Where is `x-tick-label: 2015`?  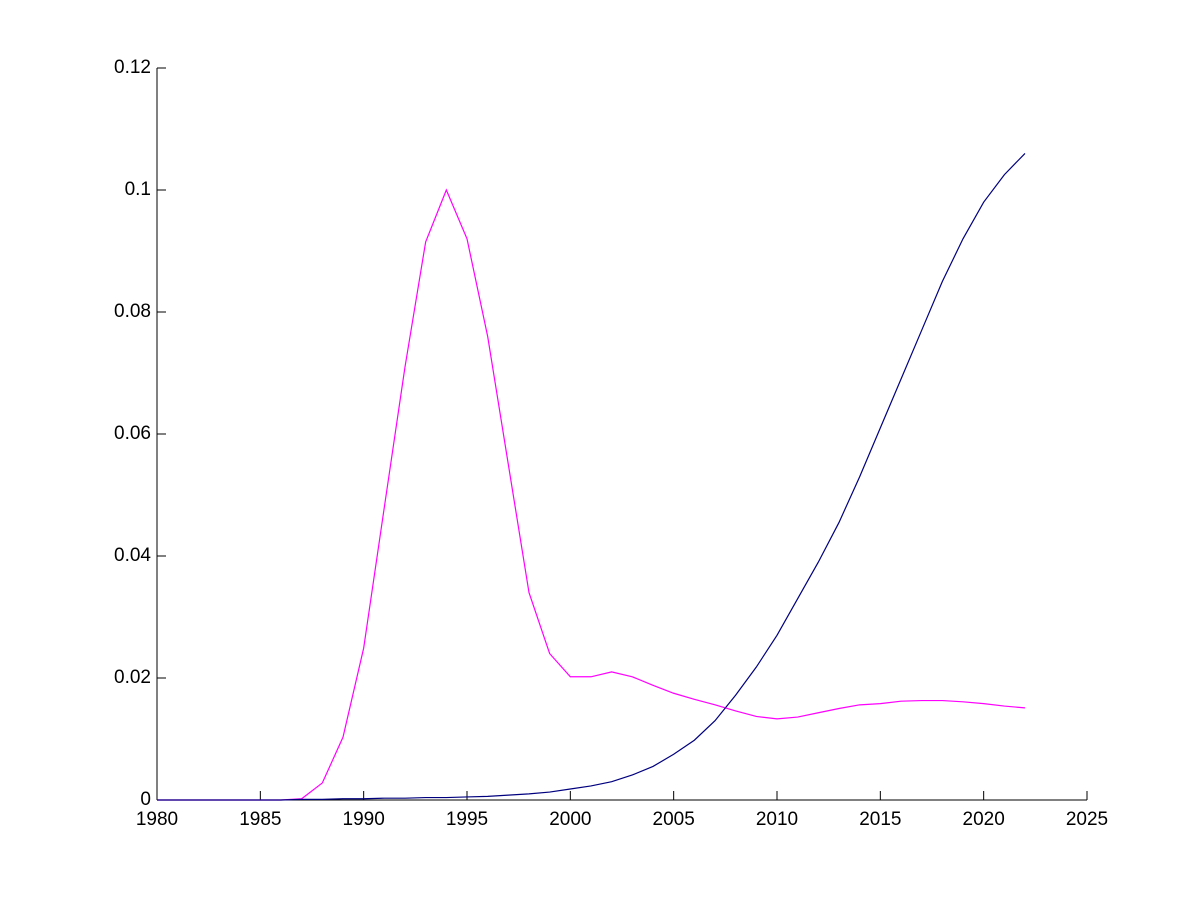
x-tick-label: 2015 is located at coordinates (880, 819).